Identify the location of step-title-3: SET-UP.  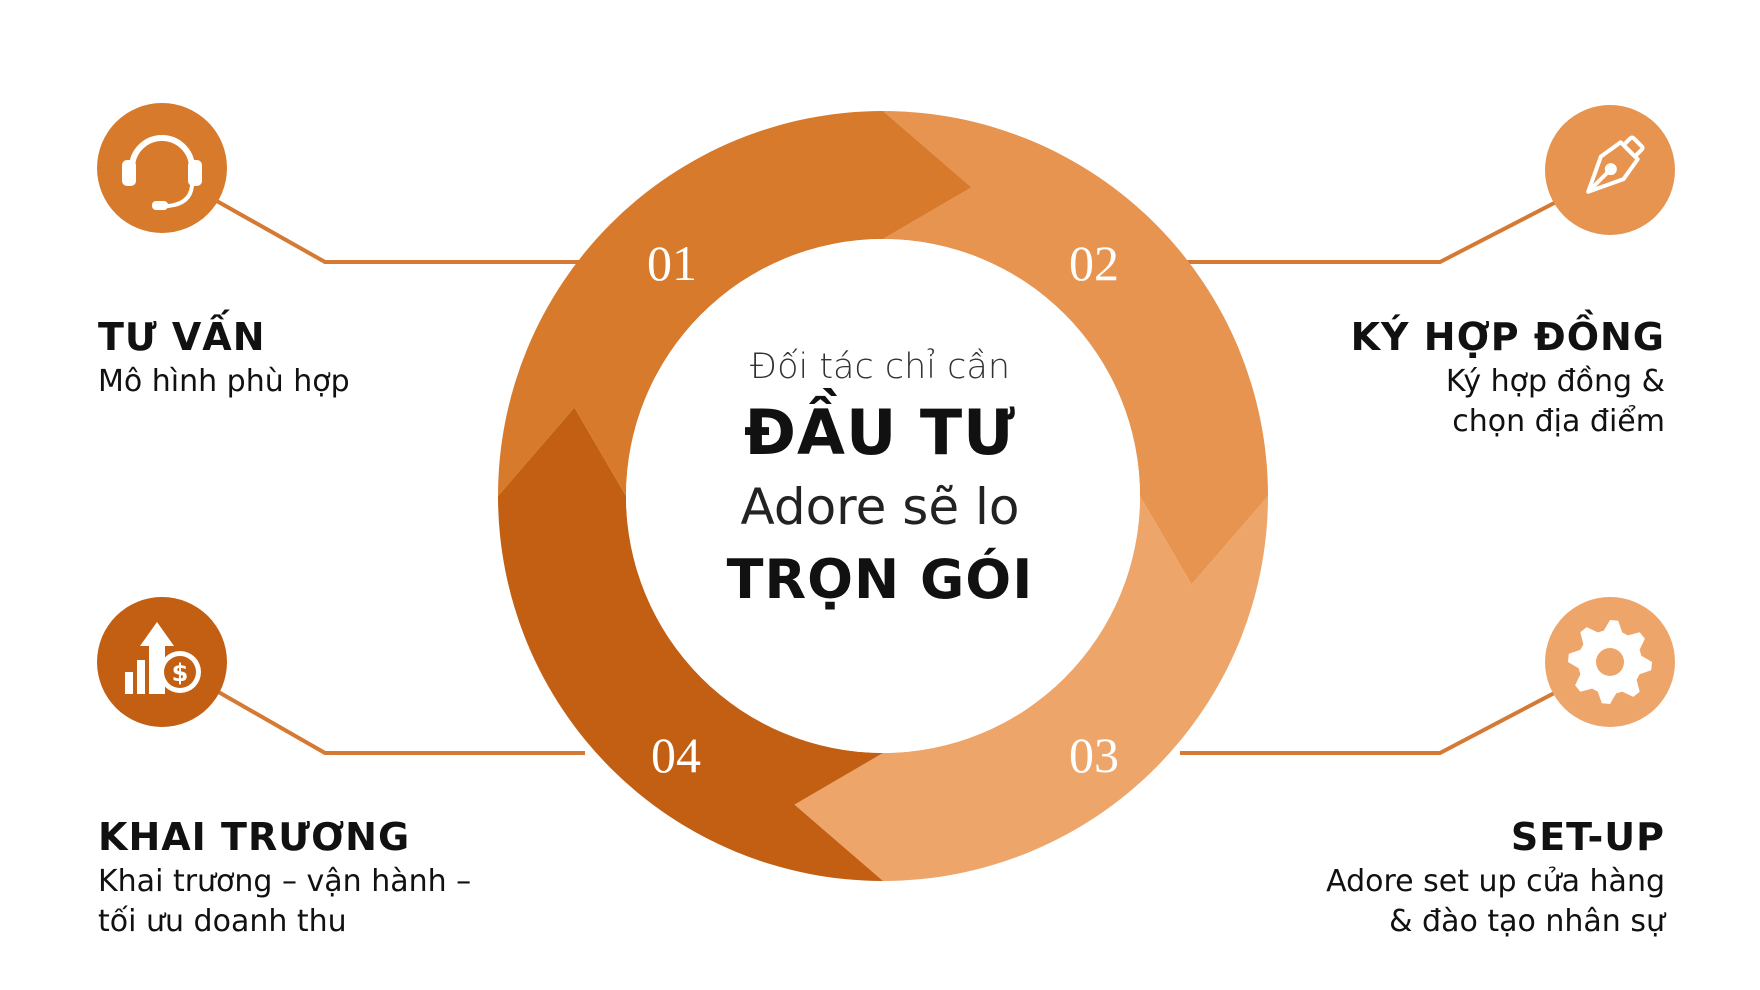
(1587, 837).